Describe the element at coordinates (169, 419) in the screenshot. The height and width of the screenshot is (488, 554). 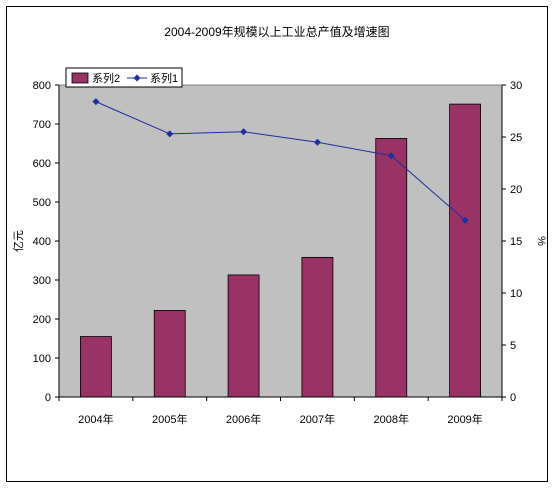
I see `x-tick-label: 2005年` at that location.